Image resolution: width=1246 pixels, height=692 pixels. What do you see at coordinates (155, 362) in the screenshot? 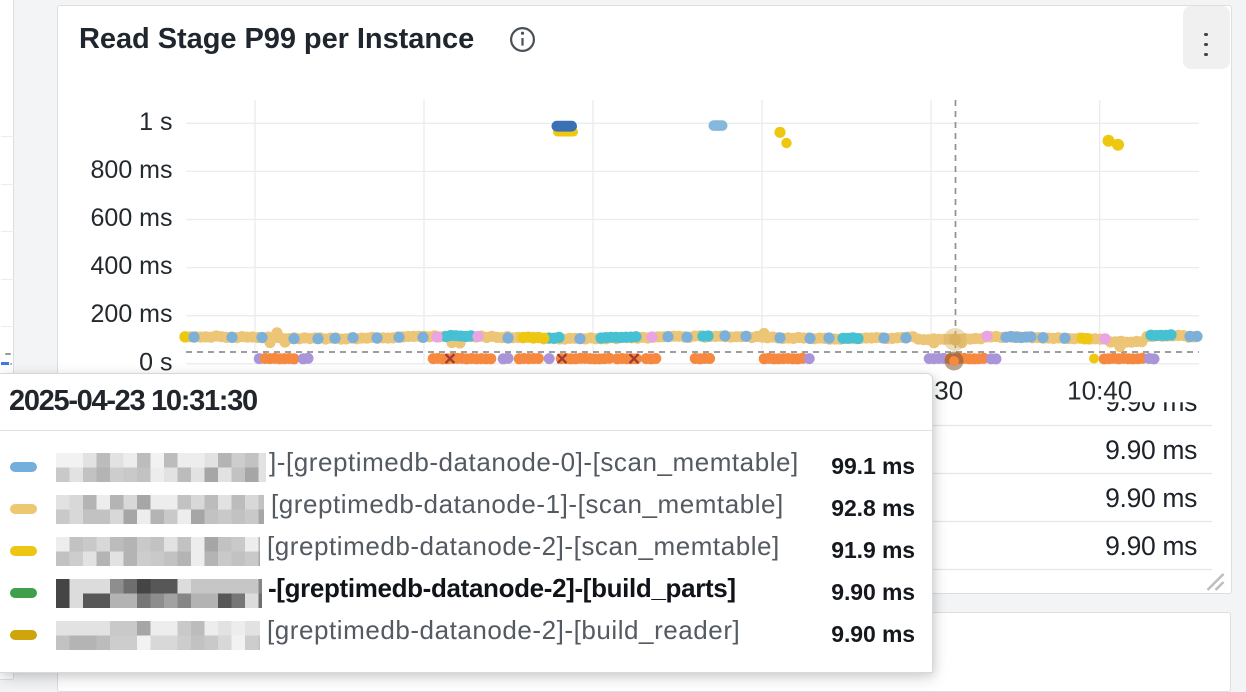
I see `svg-text: 0 s` at bounding box center [155, 362].